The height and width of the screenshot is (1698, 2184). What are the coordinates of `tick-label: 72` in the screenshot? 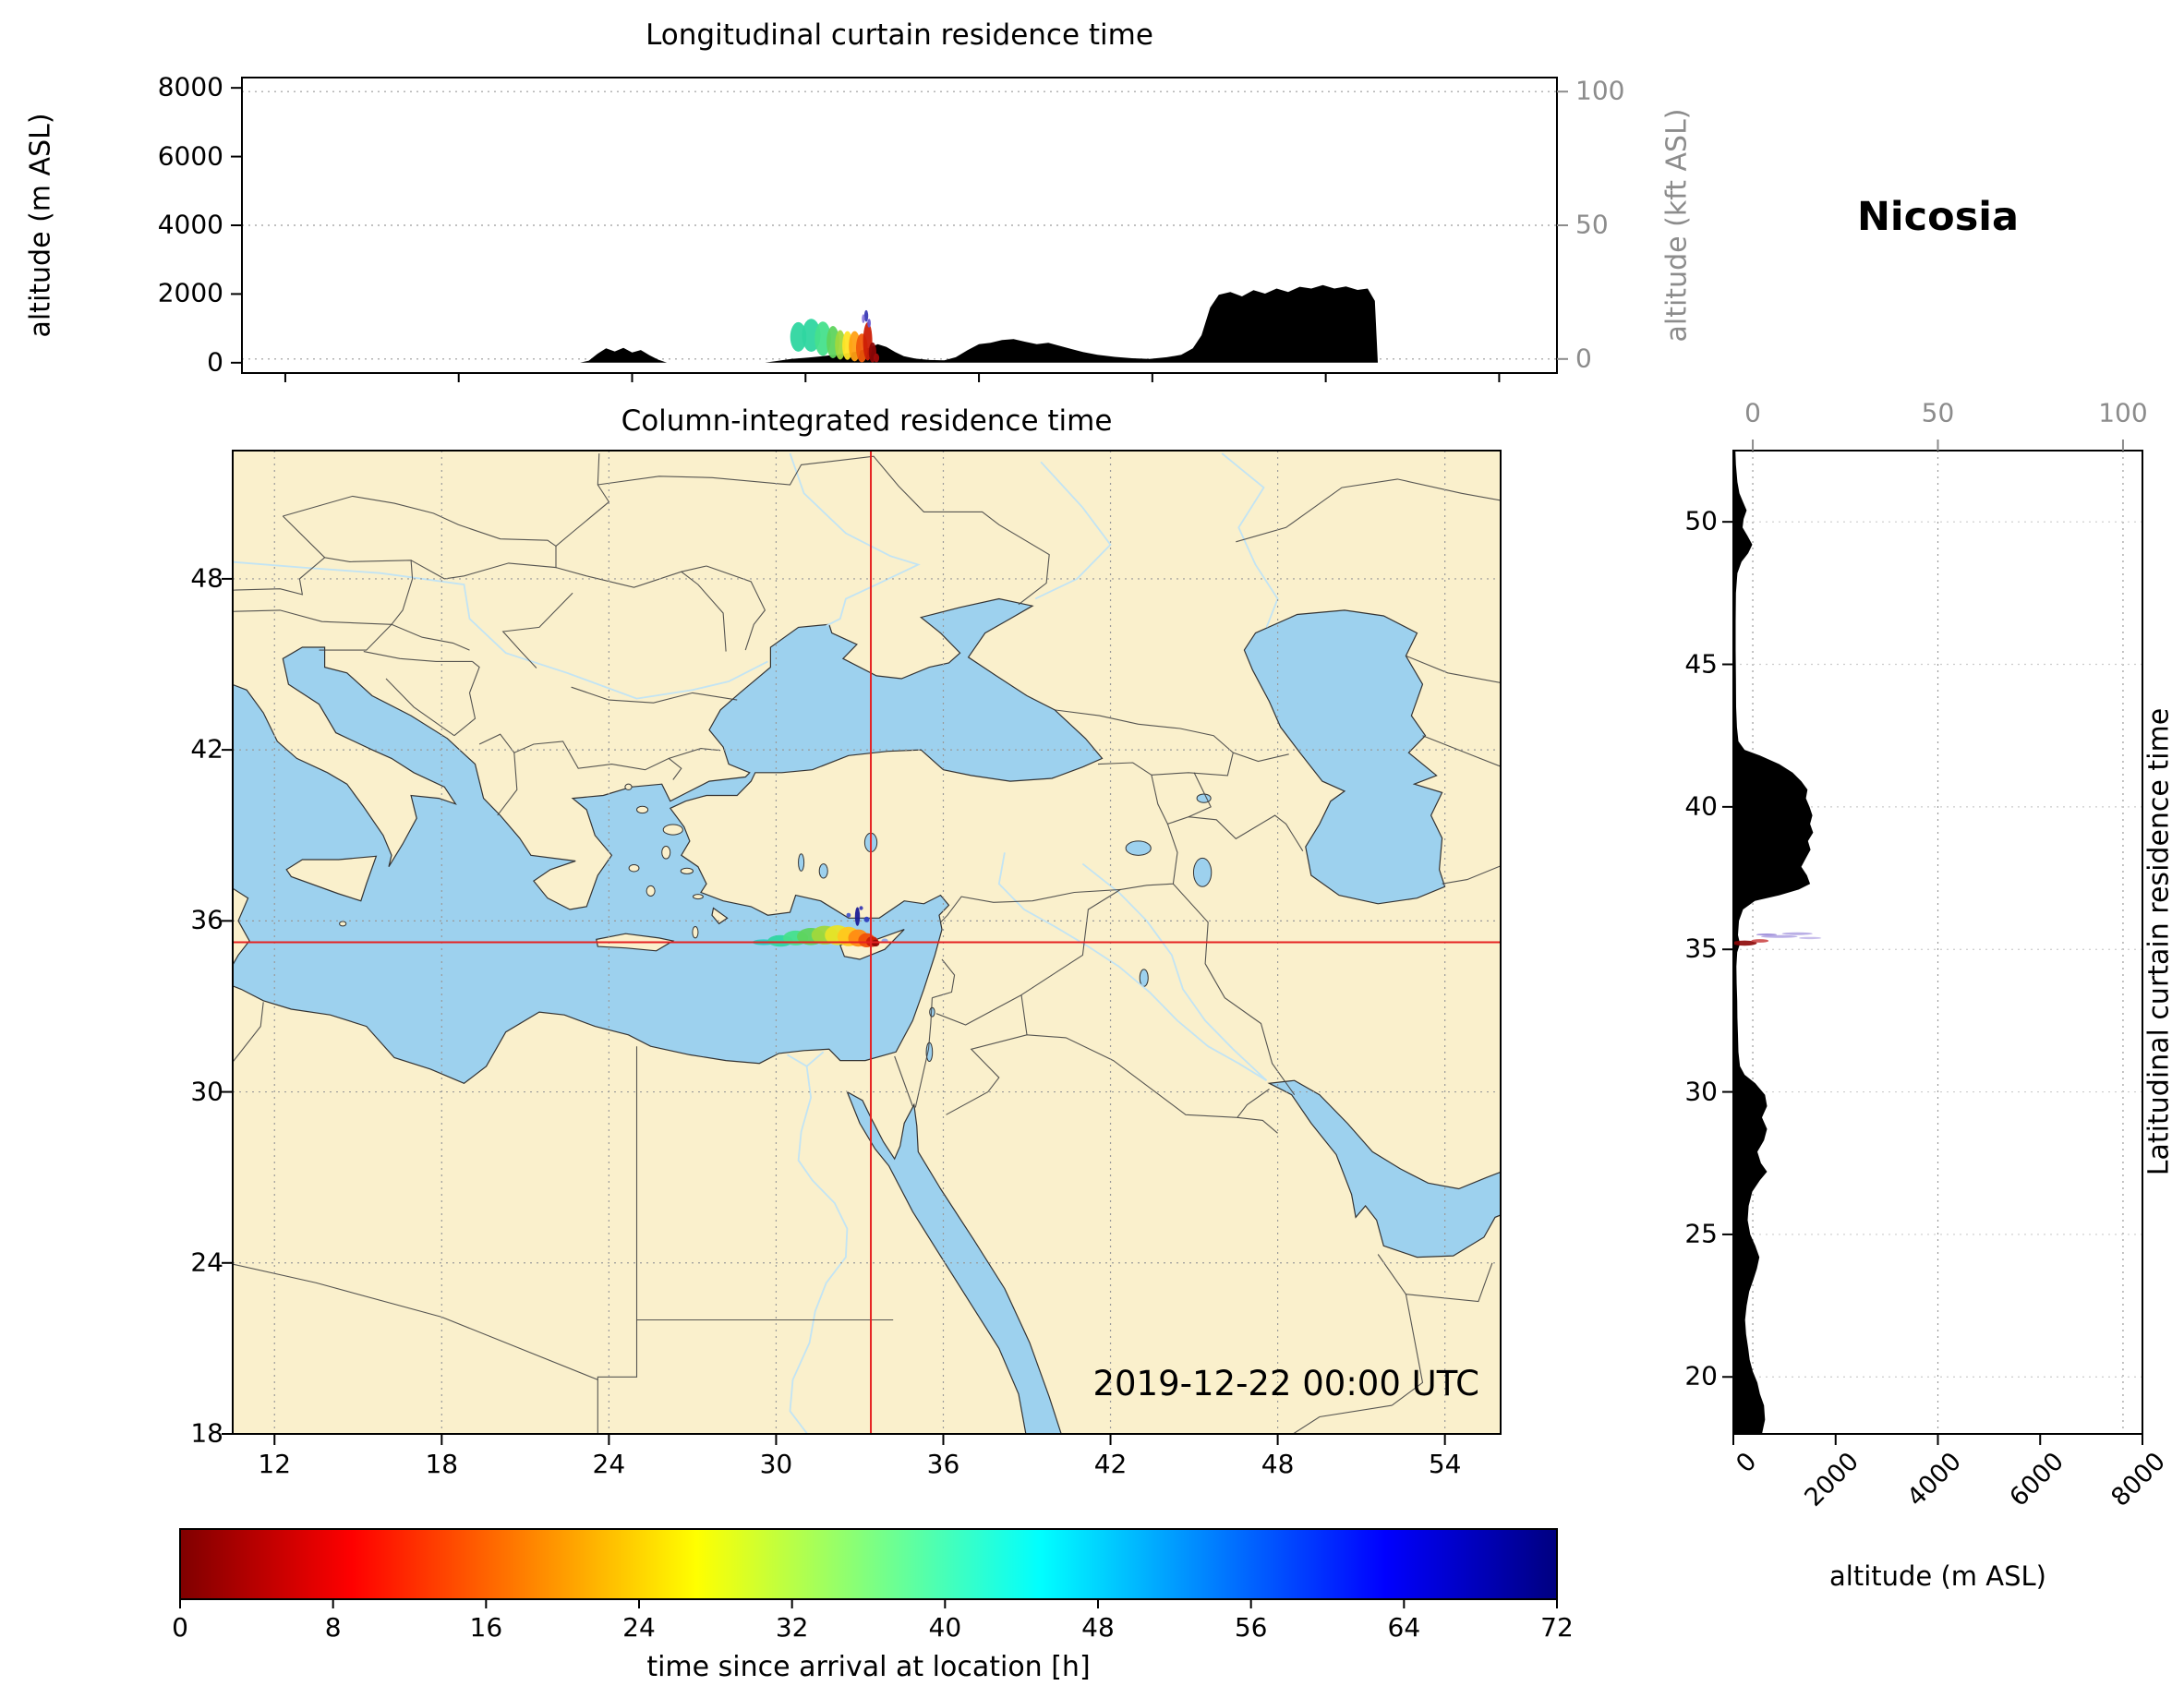 It's located at (1557, 1627).